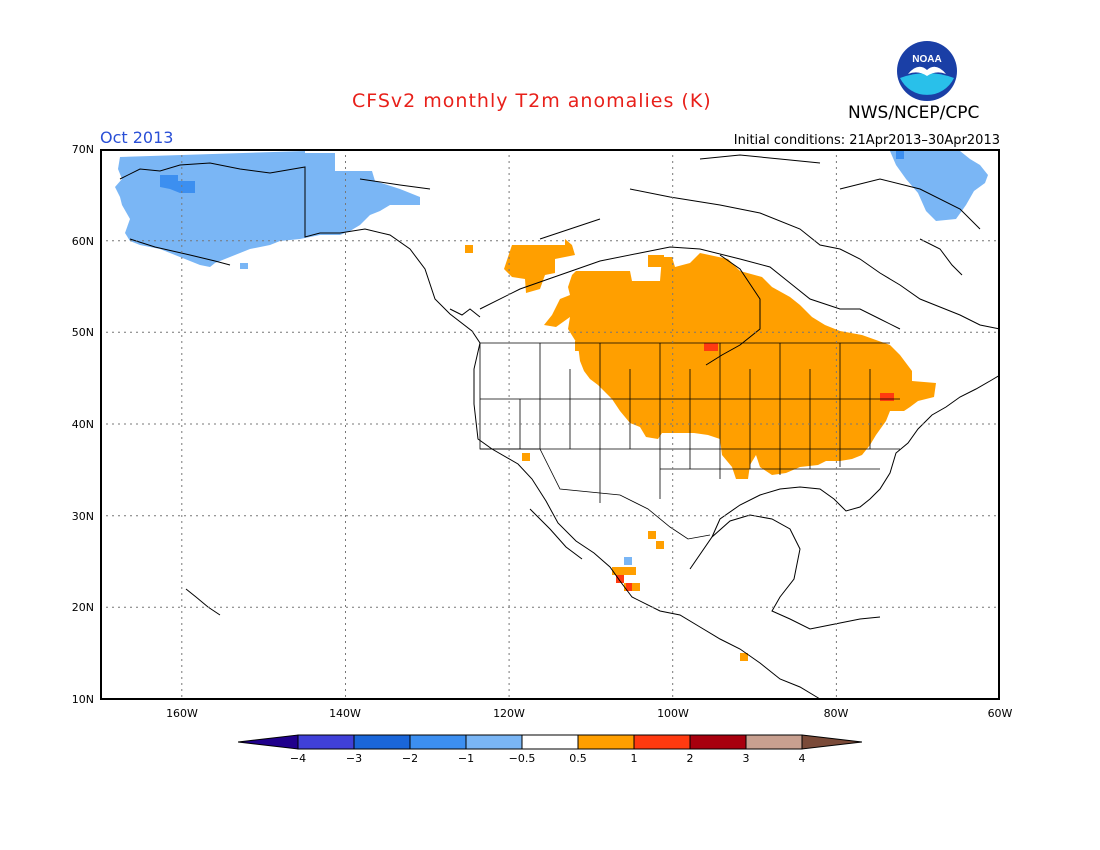 This screenshot has width=1100, height=850. What do you see at coordinates (137, 137) in the screenshot?
I see `forecast-month: Oct 2013` at bounding box center [137, 137].